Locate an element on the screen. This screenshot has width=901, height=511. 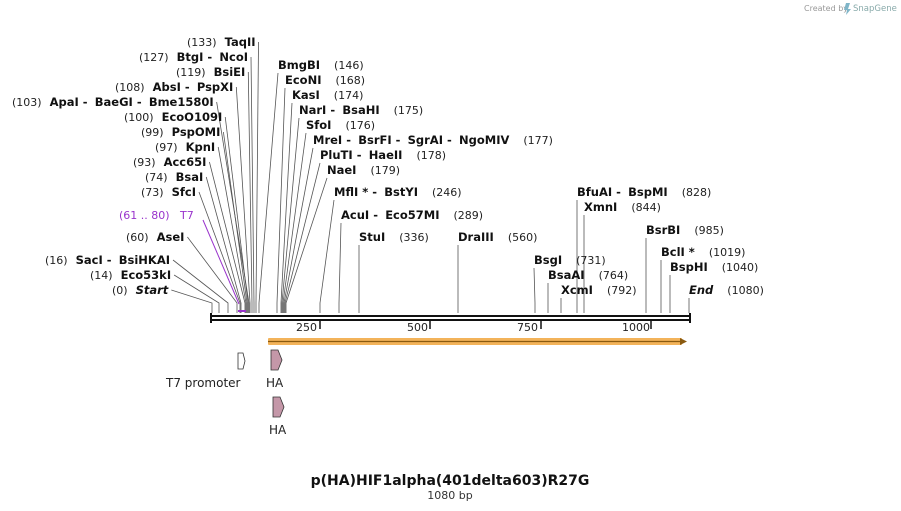
enzyme-name: KpnI is located at coordinates (201, 147).